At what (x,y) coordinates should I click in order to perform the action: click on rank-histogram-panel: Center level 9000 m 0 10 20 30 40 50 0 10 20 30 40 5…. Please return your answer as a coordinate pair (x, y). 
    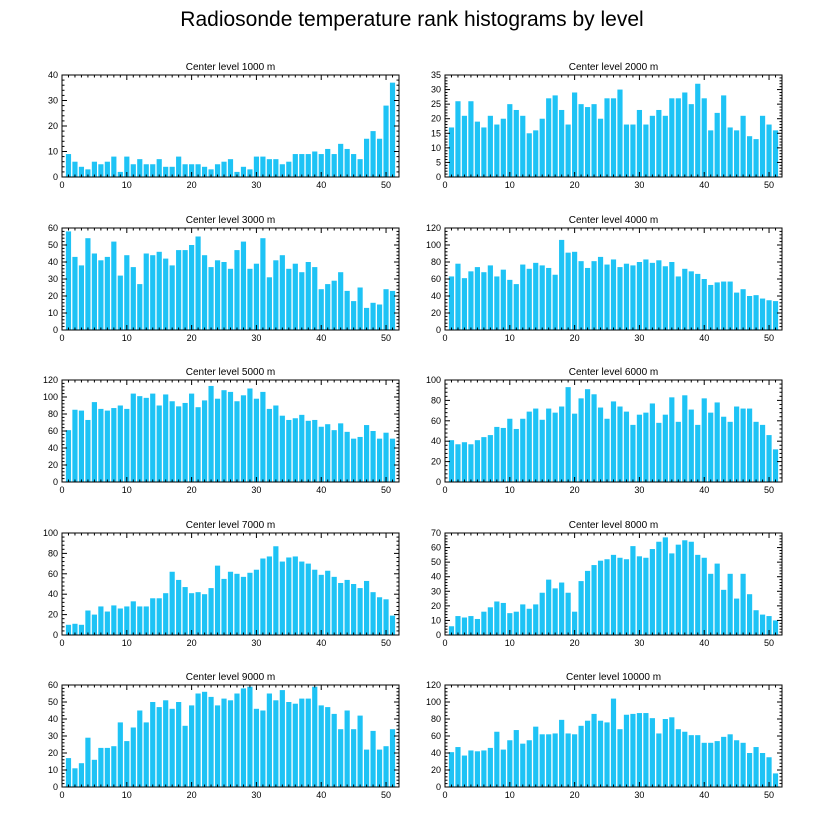
    Looking at the image, I should click on (224, 736).